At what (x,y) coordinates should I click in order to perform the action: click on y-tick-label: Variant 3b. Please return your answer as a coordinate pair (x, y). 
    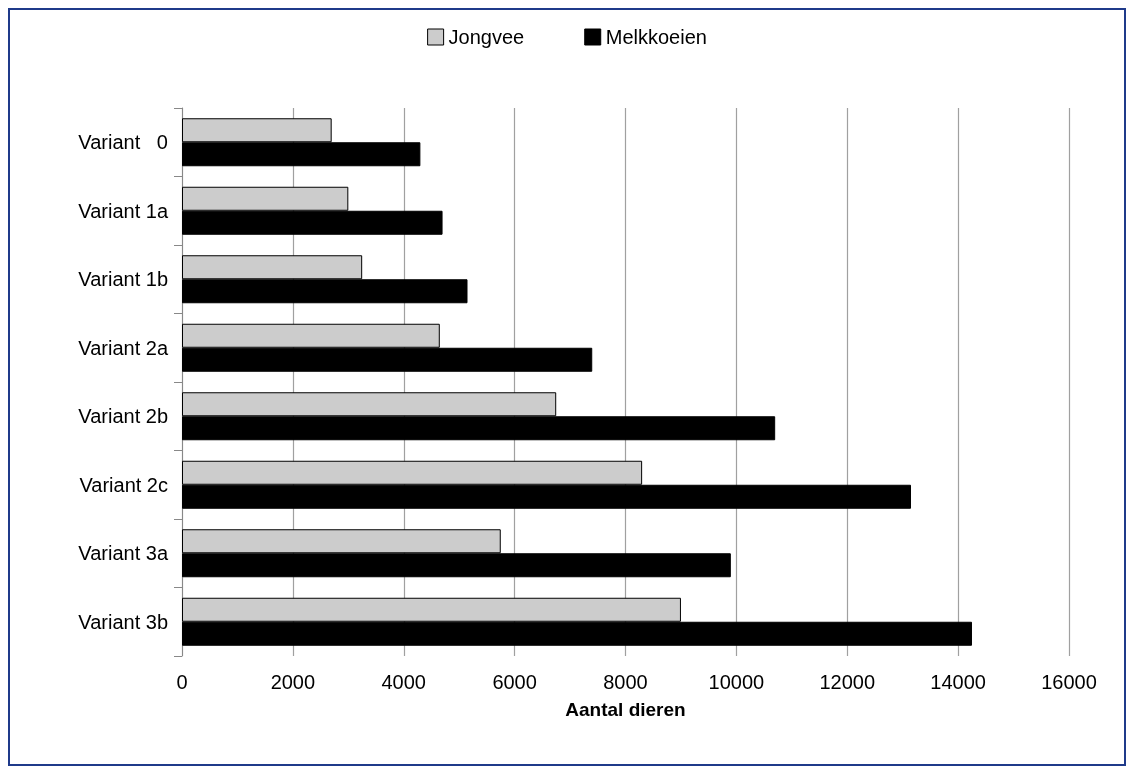
    Looking at the image, I should click on (123, 621).